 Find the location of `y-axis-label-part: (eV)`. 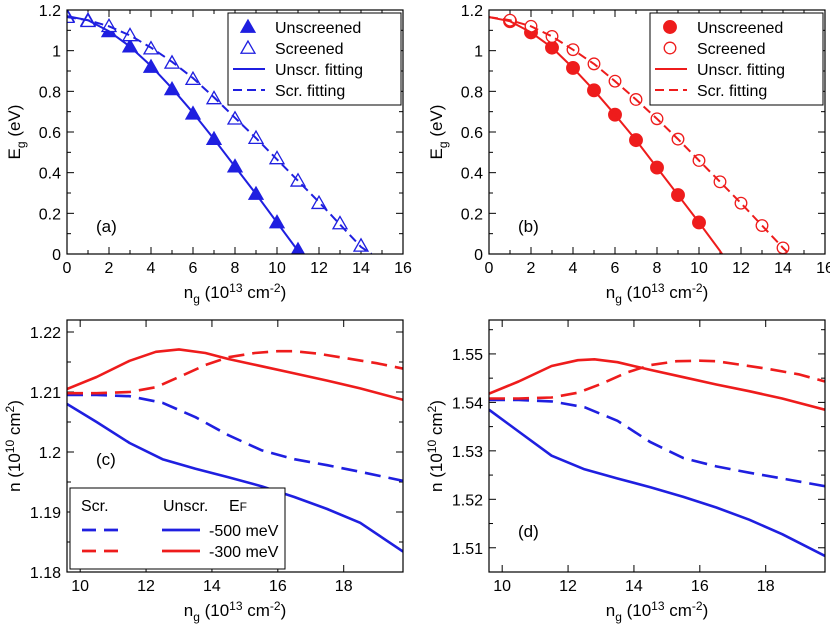

y-axis-label-part: (eV) is located at coordinates (436, 123).